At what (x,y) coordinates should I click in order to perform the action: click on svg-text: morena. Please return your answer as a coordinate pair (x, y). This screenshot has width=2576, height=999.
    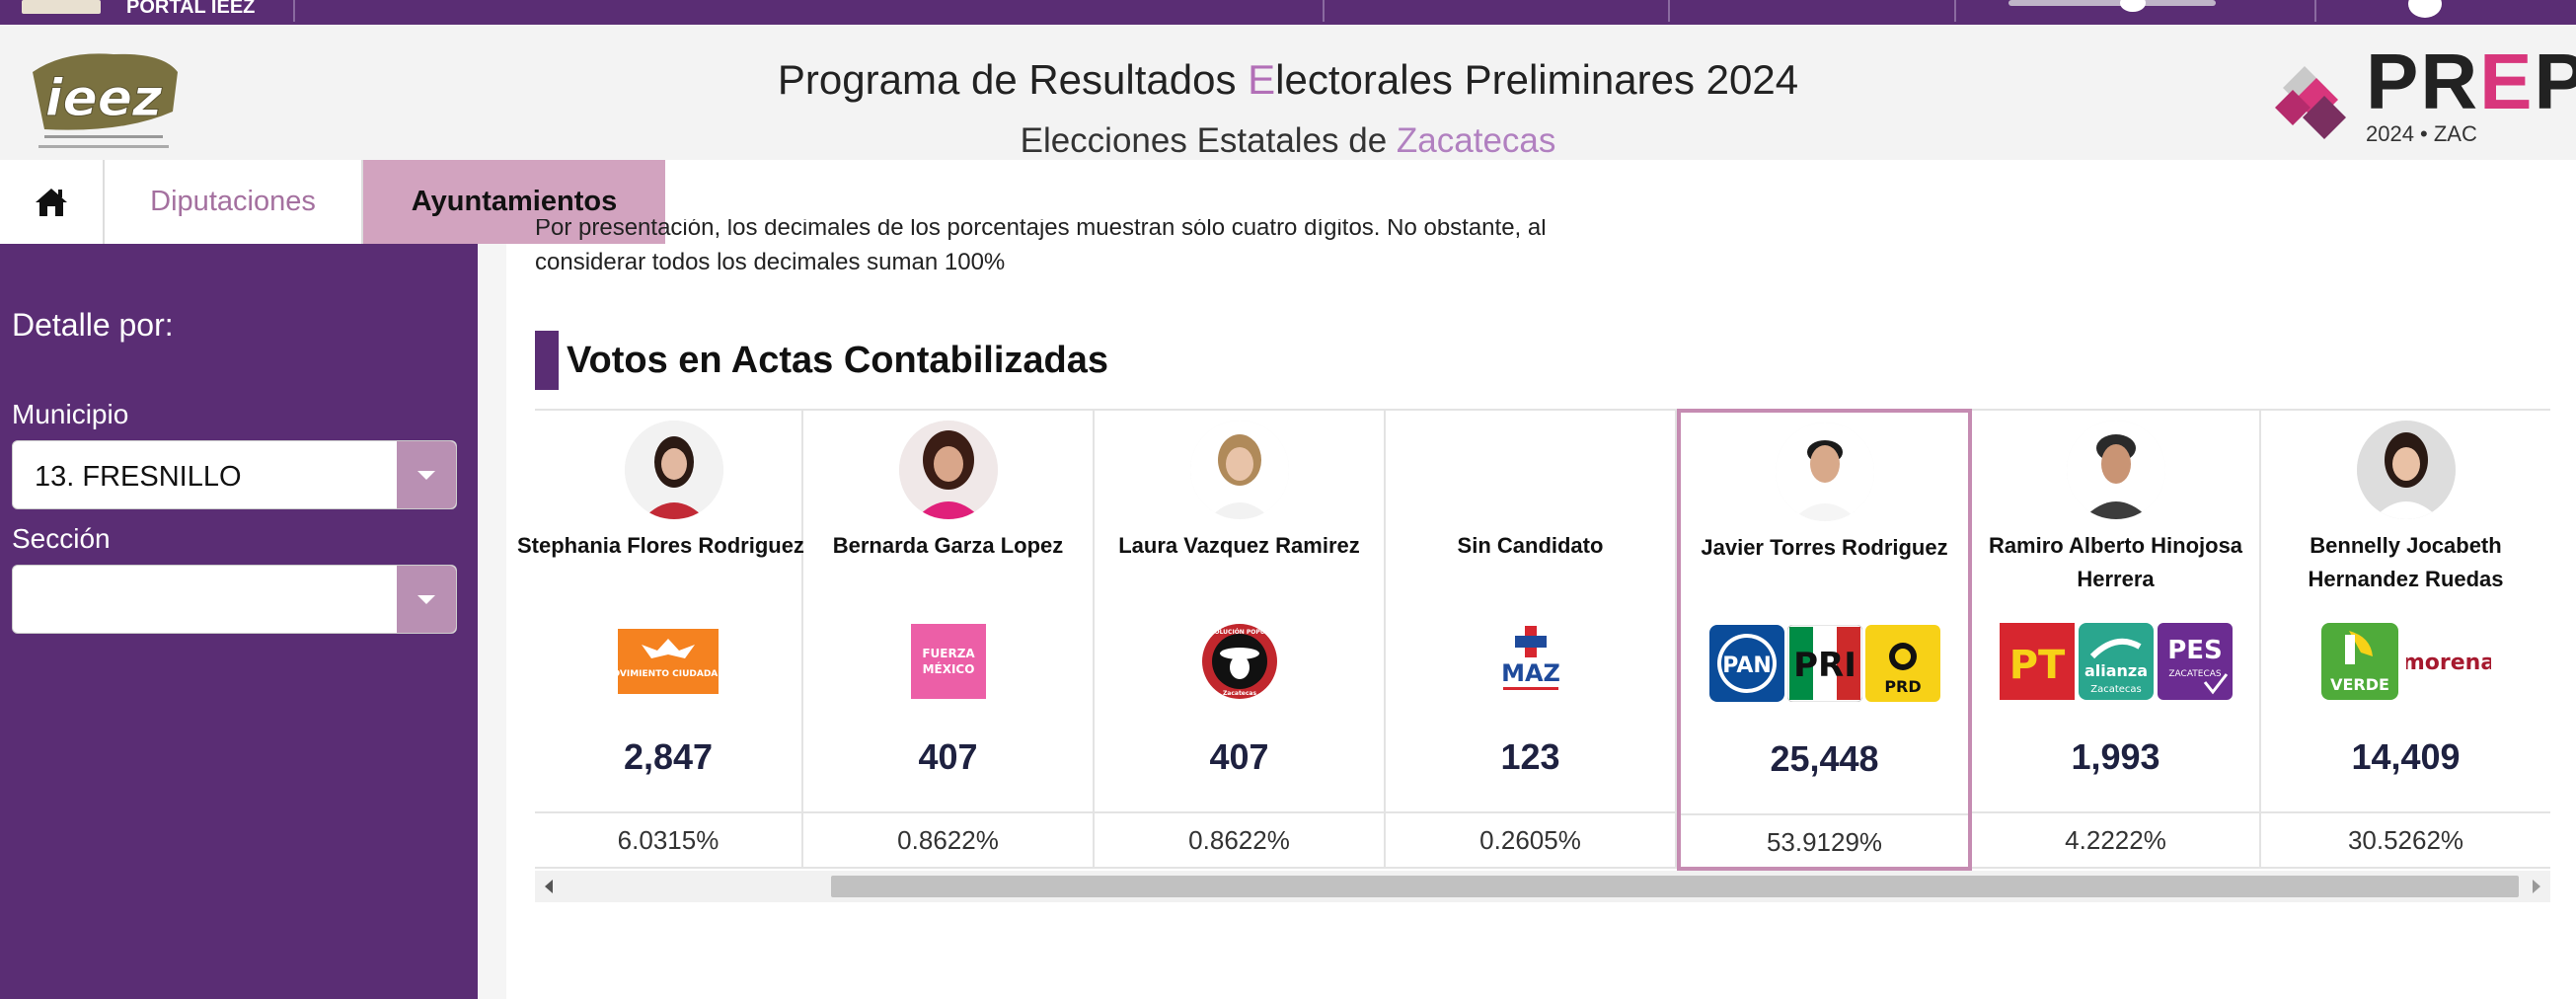
    Looking at the image, I should click on (2448, 663).